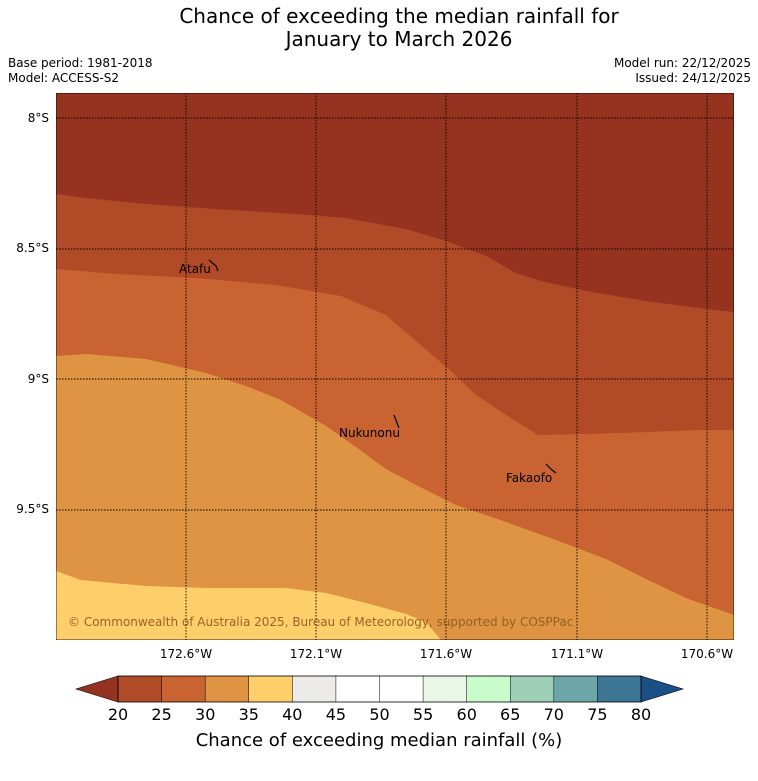 The image size is (758, 781). What do you see at coordinates (32, 248) in the screenshot?
I see `lat-label-8-5s: 8.5°S` at bounding box center [32, 248].